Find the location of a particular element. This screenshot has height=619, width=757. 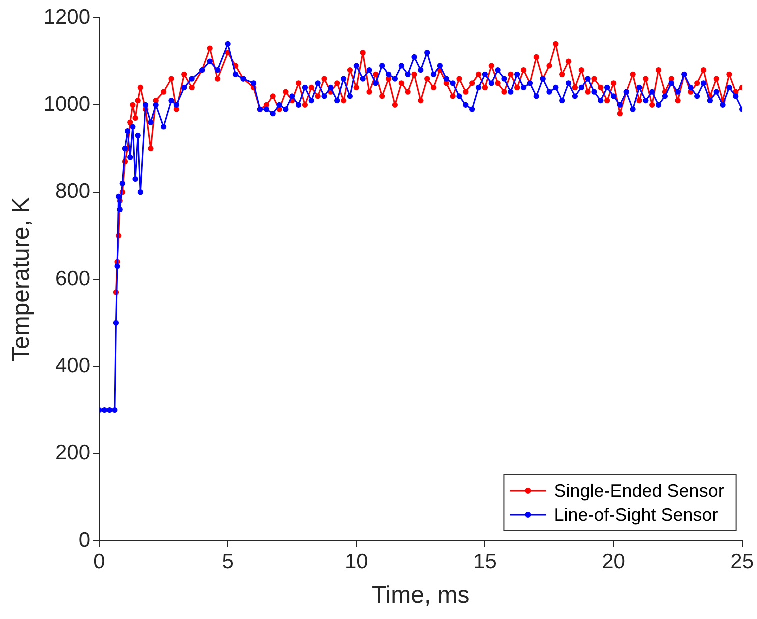

y-tick-label: 400 is located at coordinates (73, 366).